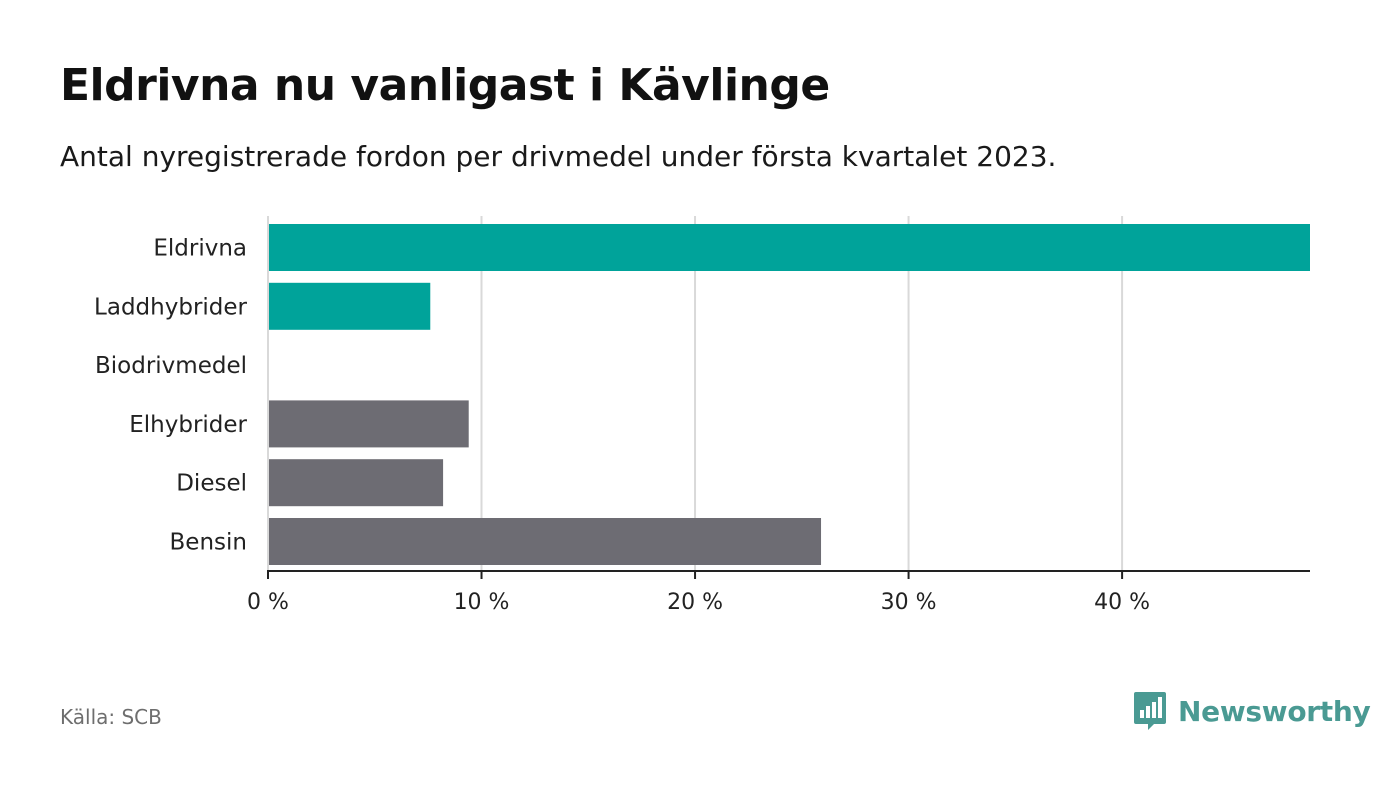  What do you see at coordinates (482, 602) in the screenshot?
I see `x-tick-label: 10 %` at bounding box center [482, 602].